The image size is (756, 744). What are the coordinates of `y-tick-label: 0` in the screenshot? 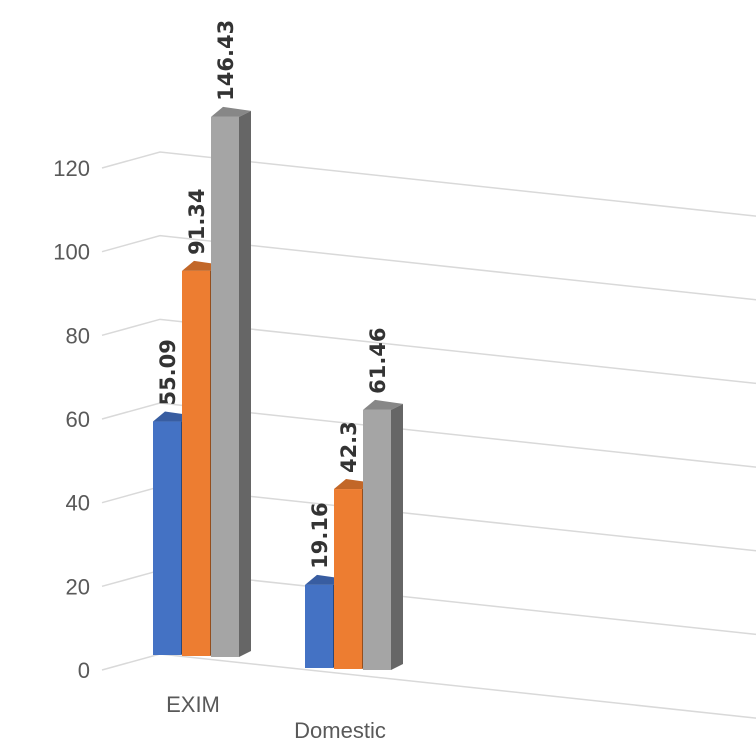 It's located at (84, 670).